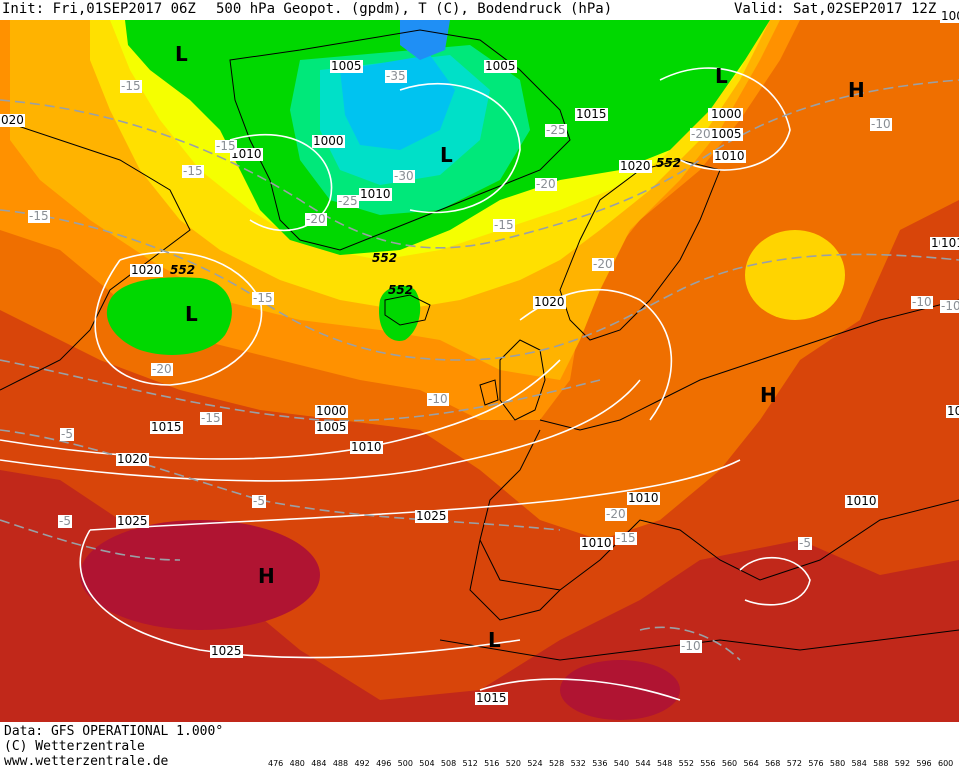 The image size is (959, 770). I want to click on legend-tick: 540, so click(621, 763).